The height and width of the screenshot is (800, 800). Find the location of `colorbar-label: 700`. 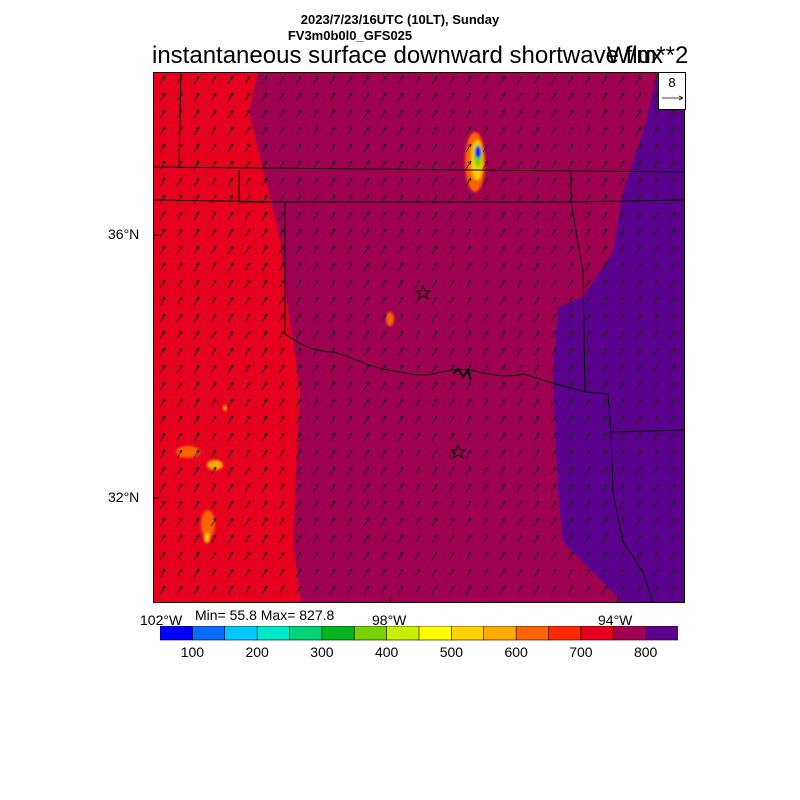

colorbar-label: 700 is located at coordinates (581, 652).